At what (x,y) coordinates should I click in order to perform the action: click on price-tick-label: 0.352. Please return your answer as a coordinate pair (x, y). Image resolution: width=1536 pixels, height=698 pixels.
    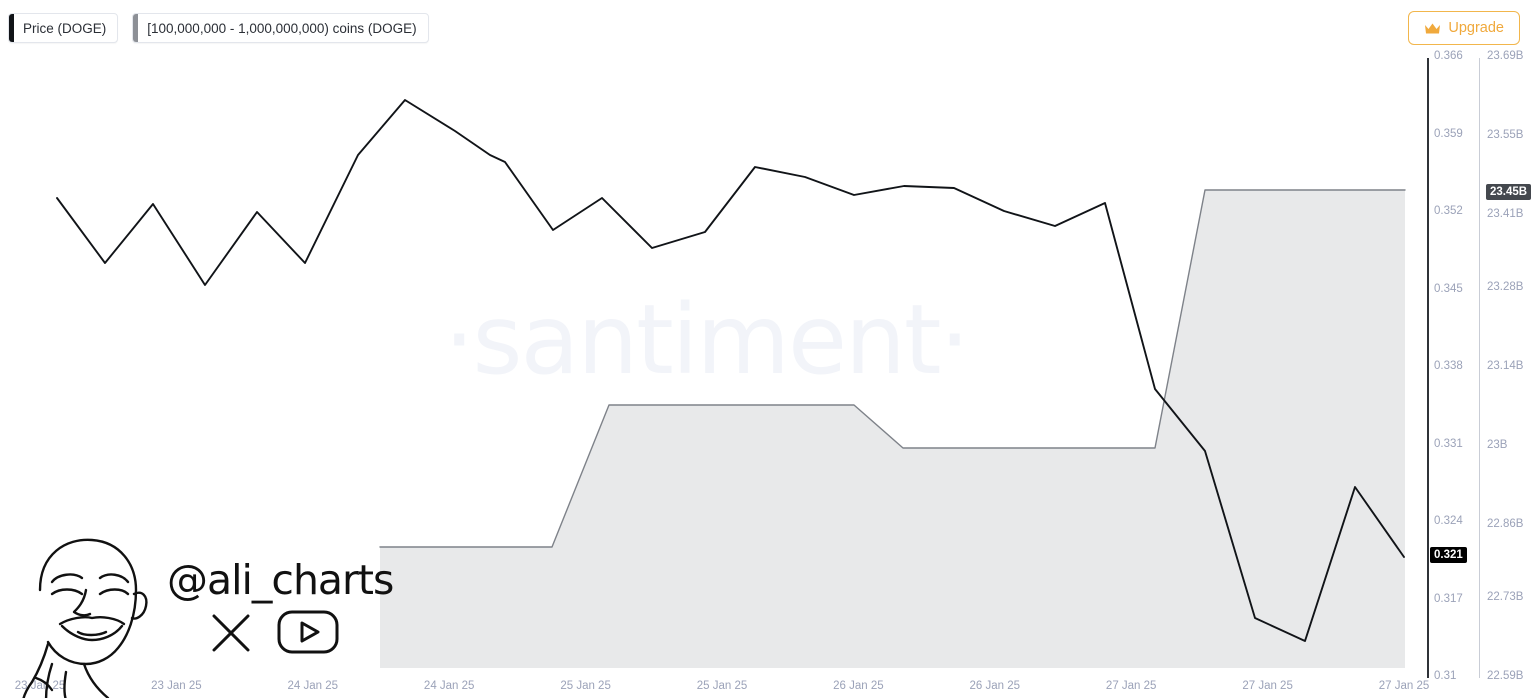
    Looking at the image, I should click on (1448, 211).